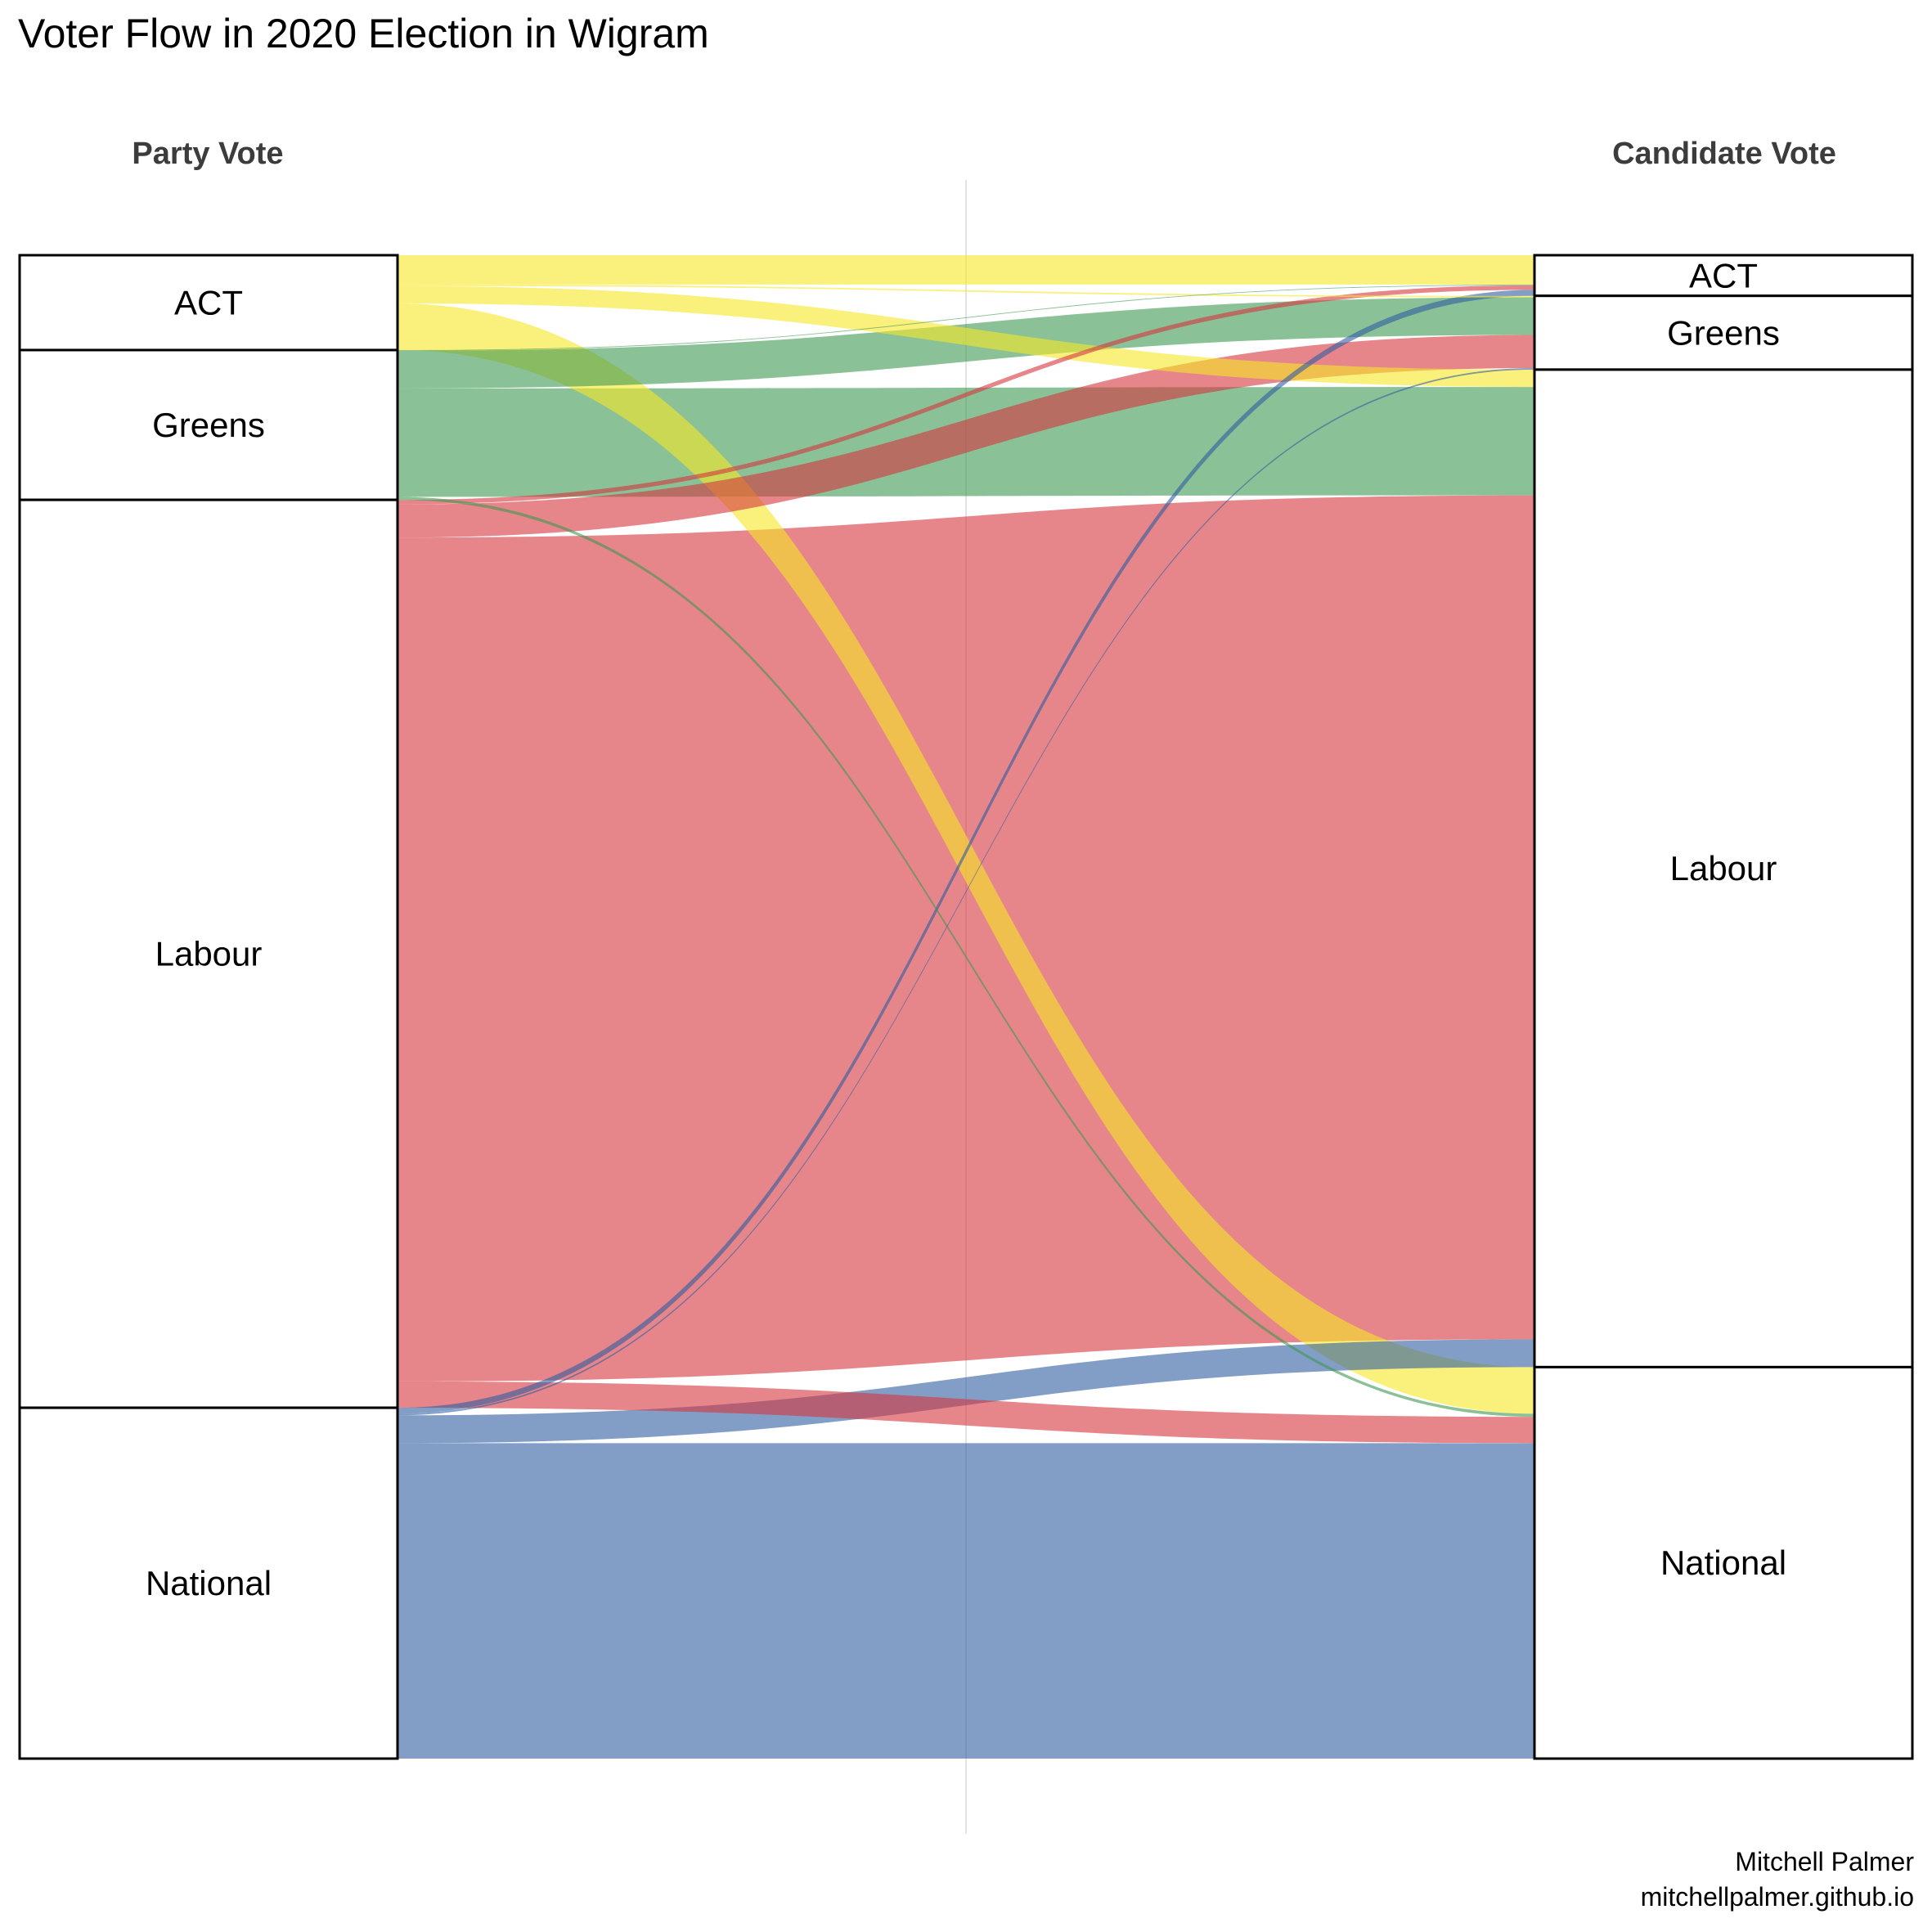 The width and height of the screenshot is (1932, 1932). I want to click on flow-labour-to-national, so click(966, 1412).